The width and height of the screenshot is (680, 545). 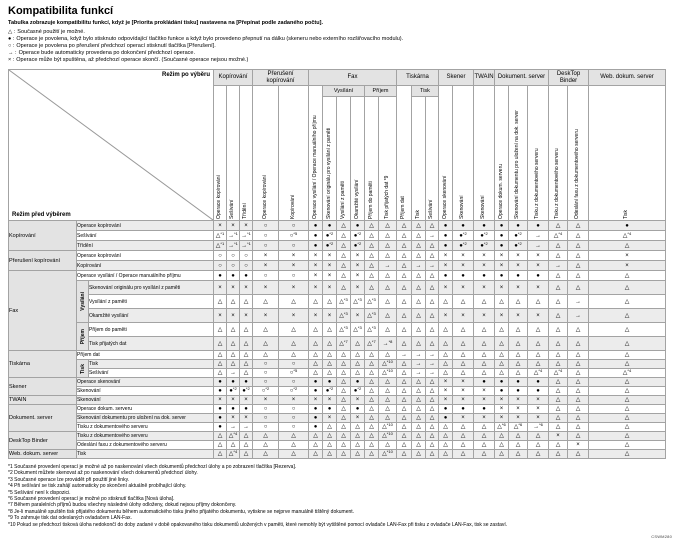 I want to click on row-label: Operace skenování, so click(x=145, y=382).